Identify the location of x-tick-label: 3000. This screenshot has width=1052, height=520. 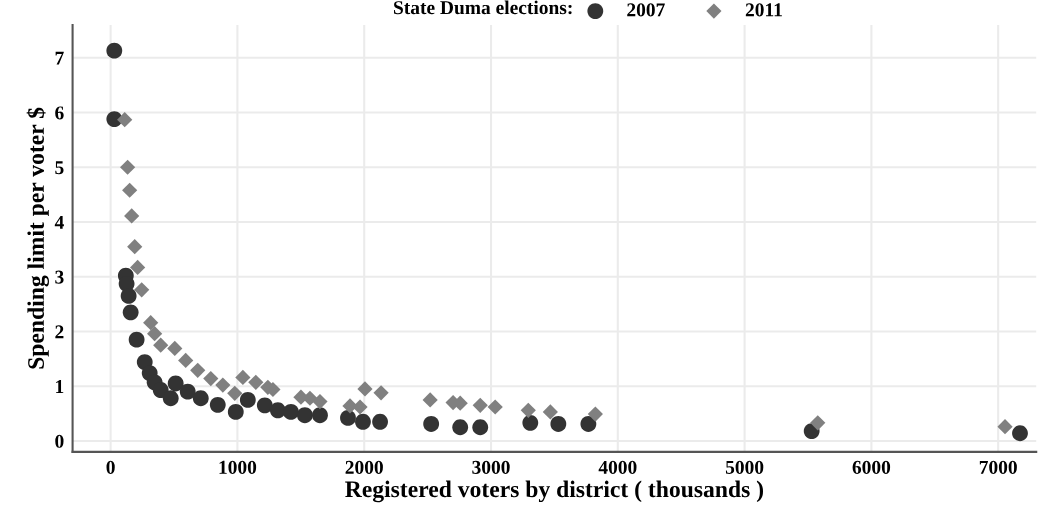
(491, 467).